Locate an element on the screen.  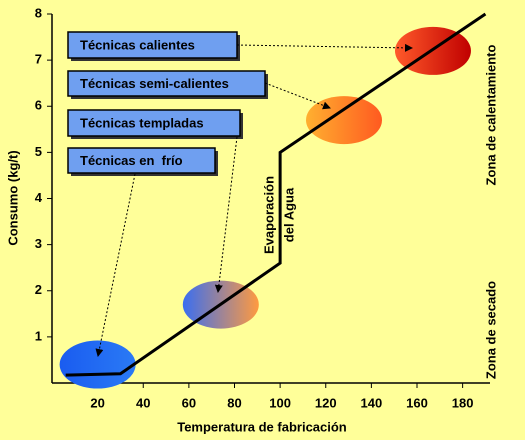
x-tick-label: 160 is located at coordinates (417, 402).